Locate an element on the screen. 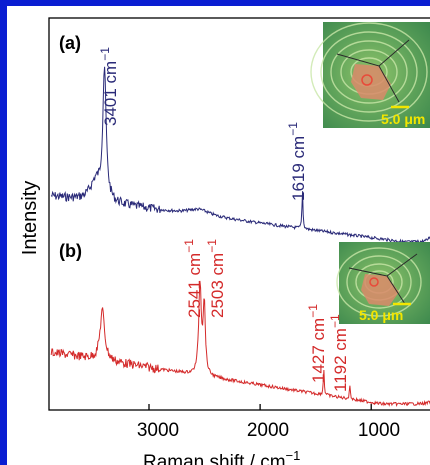  peak-label-3401-sup: −1 is located at coordinates (105, 54).